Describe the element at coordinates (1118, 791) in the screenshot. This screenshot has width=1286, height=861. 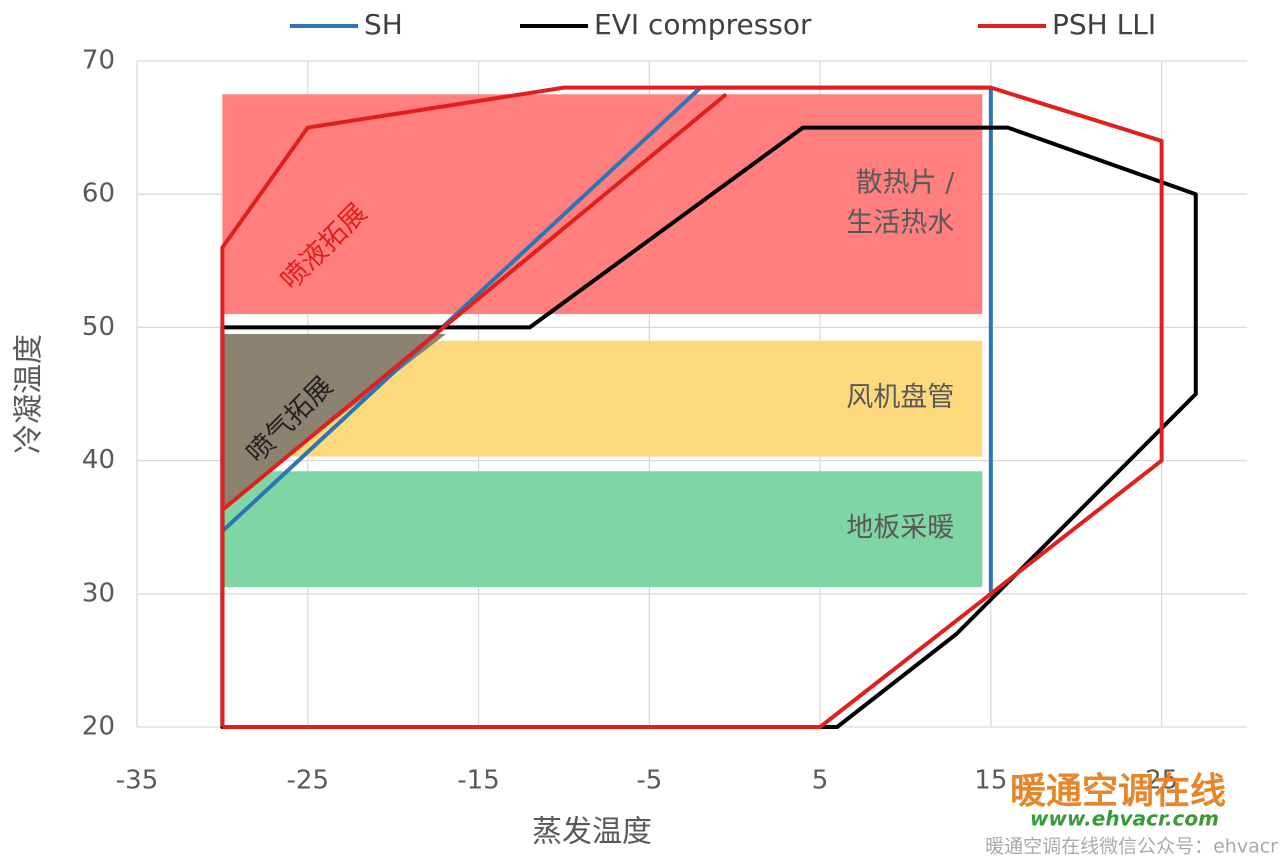
I see `watermark: 暖通空调在线` at that location.